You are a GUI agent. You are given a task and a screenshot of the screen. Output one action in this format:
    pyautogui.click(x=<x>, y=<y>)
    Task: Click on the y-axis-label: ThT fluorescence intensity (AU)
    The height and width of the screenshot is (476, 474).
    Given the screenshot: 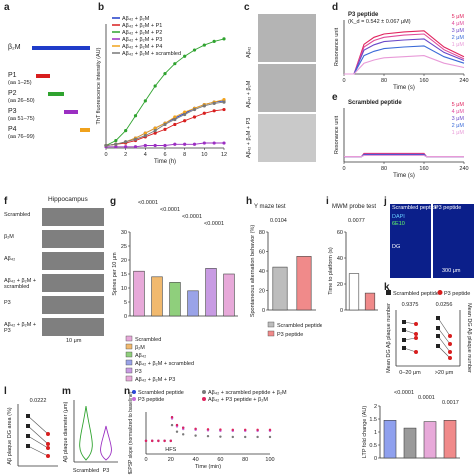 What is the action you would take?
    pyautogui.click(x=99, y=85)
    